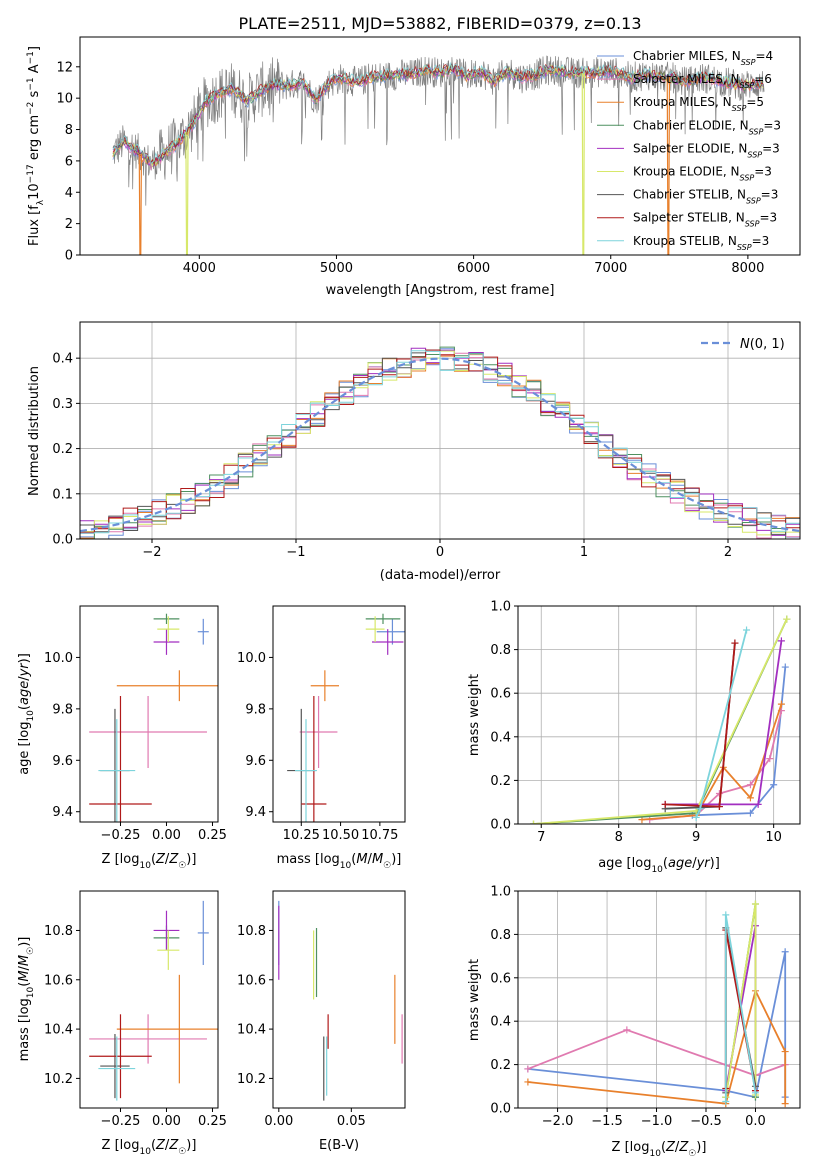 Image resolution: width=819 pixels, height=1170 pixels. I want to click on label-part: N, so click(745, 344).